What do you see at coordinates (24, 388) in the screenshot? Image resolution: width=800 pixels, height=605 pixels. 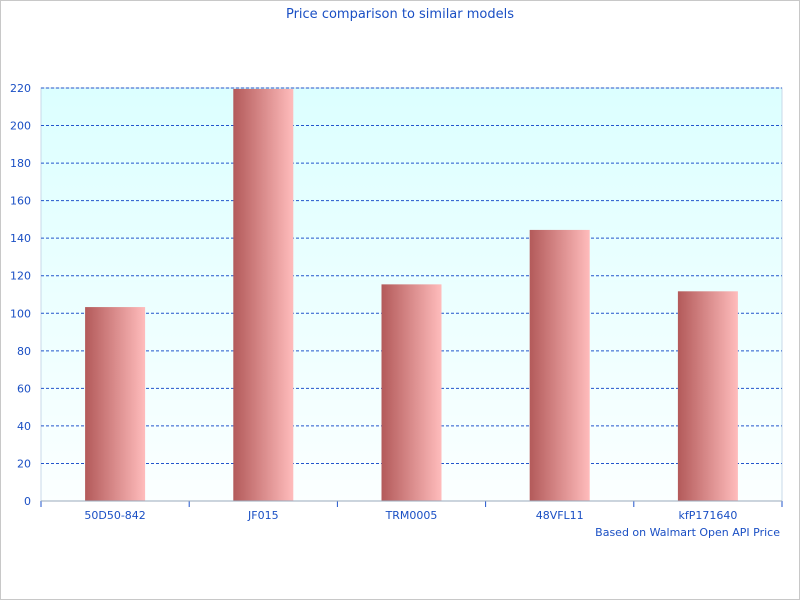 I see `y-tick-label: 60` at bounding box center [24, 388].